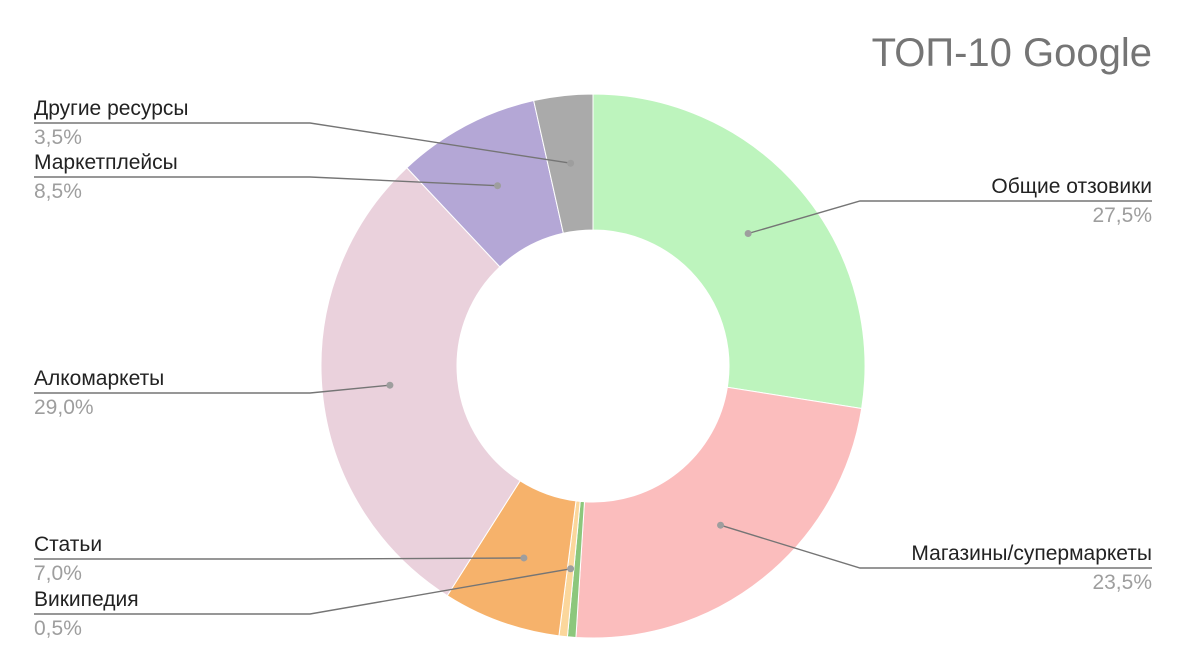 The width and height of the screenshot is (1186, 672). What do you see at coordinates (58, 573) in the screenshot?
I see `slice-label-value: 7,0%` at bounding box center [58, 573].